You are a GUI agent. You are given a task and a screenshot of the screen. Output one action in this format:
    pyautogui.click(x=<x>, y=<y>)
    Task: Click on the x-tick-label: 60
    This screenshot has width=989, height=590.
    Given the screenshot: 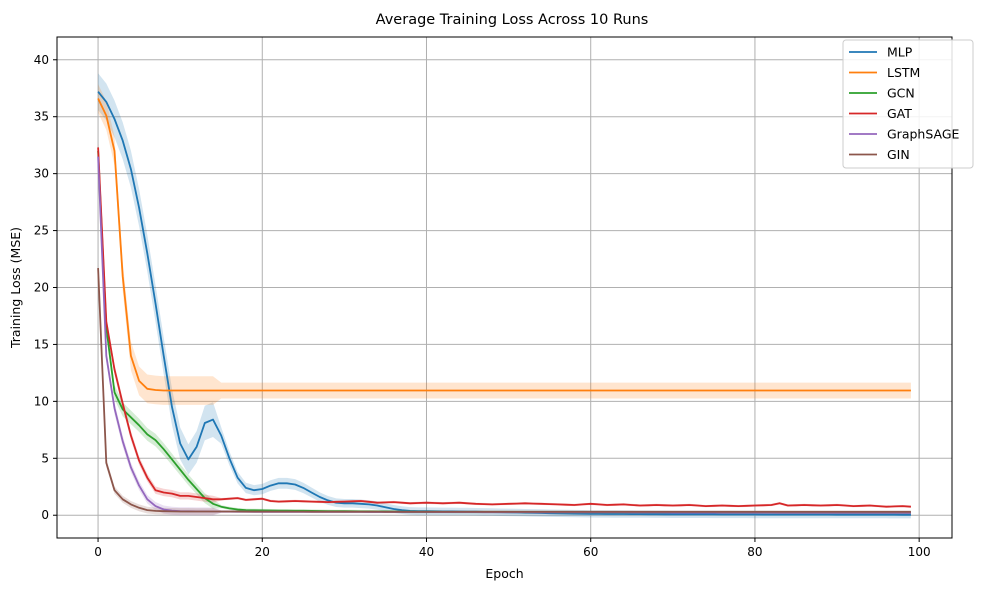 What is the action you would take?
    pyautogui.click(x=590, y=552)
    